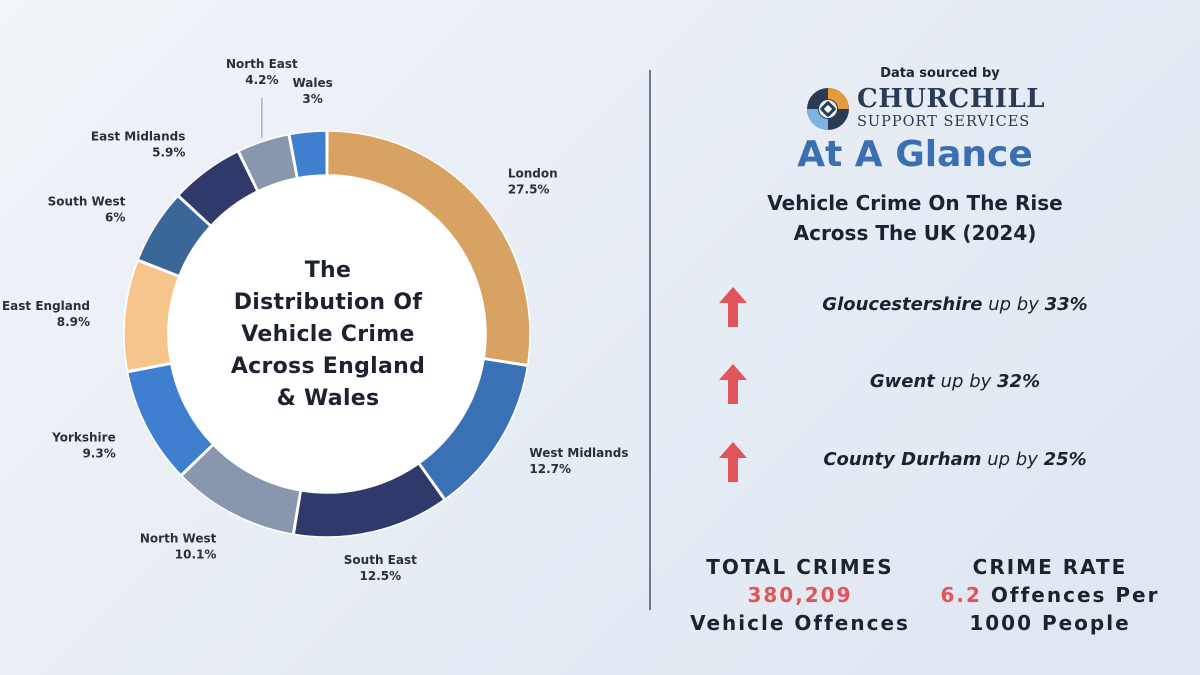 This screenshot has height=675, width=1200. What do you see at coordinates (46, 306) in the screenshot?
I see `slice-label-name: East England` at bounding box center [46, 306].